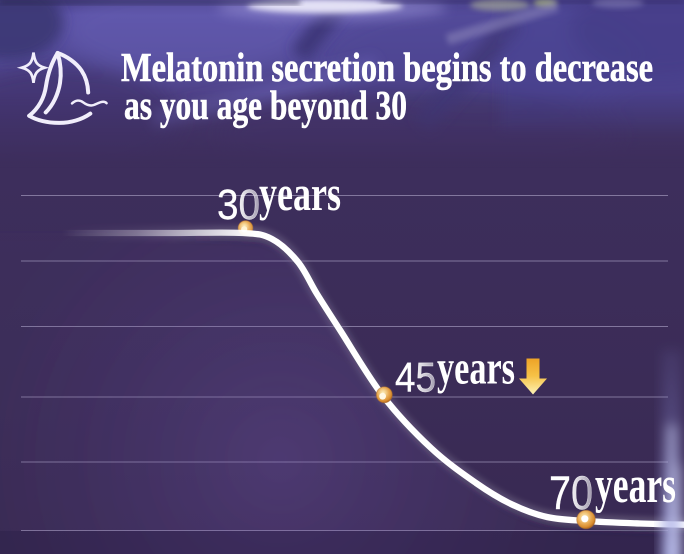  Describe the element at coordinates (387, 67) in the screenshot. I see `svg-text:Melatonin secretion begins to: Melatonin secretion begins to decrease` at that location.